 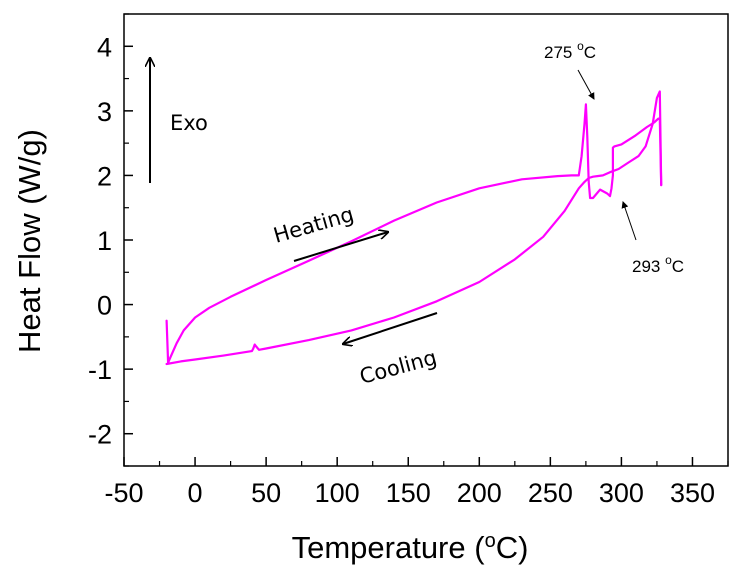 I want to click on y-tick-label: -1, so click(x=100, y=370).